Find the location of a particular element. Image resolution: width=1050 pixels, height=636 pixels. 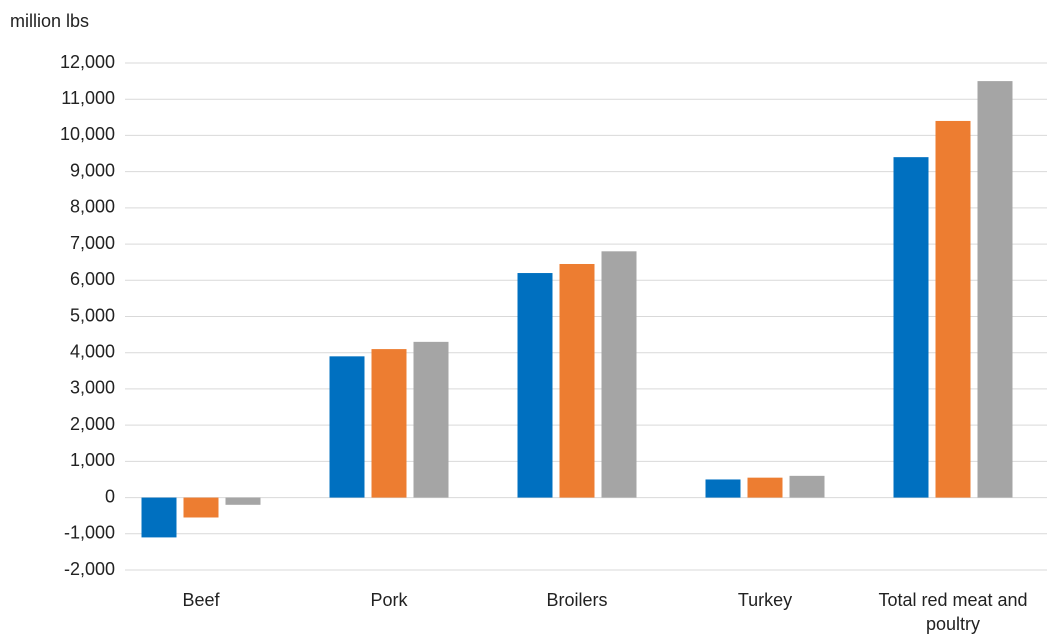

y-tick-label: 9,000 is located at coordinates (92, 170).